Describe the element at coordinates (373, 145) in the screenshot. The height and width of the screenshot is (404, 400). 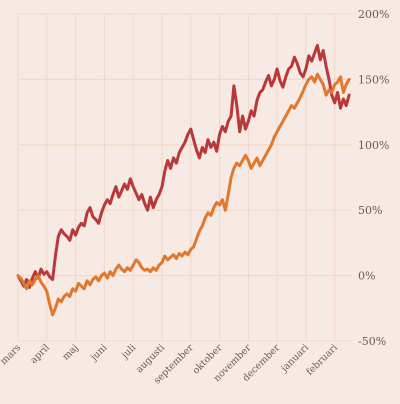
I see `y-tick-label: 100%` at that location.